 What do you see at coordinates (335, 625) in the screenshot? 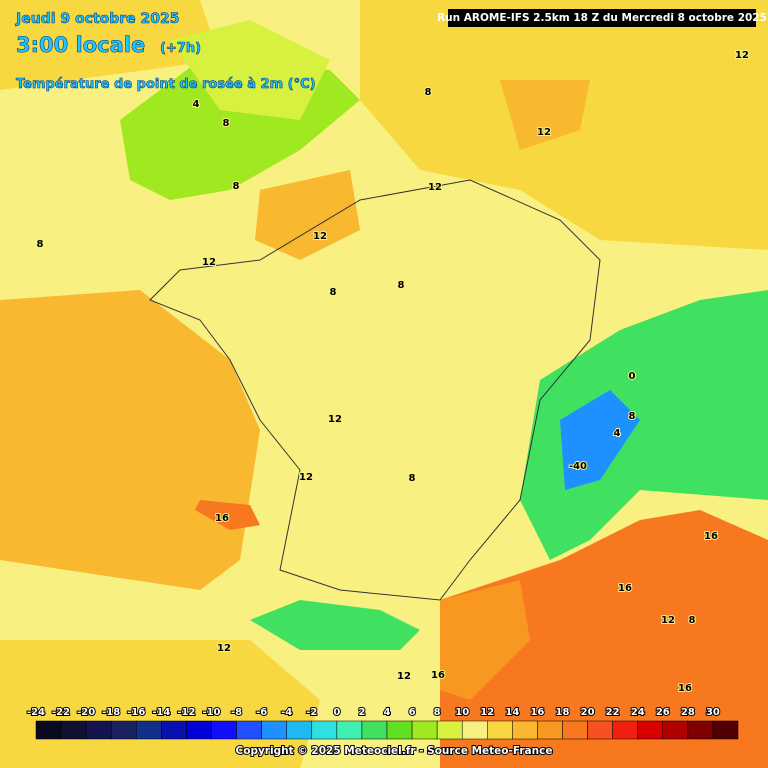
I see `pyrenees-zone` at bounding box center [335, 625].